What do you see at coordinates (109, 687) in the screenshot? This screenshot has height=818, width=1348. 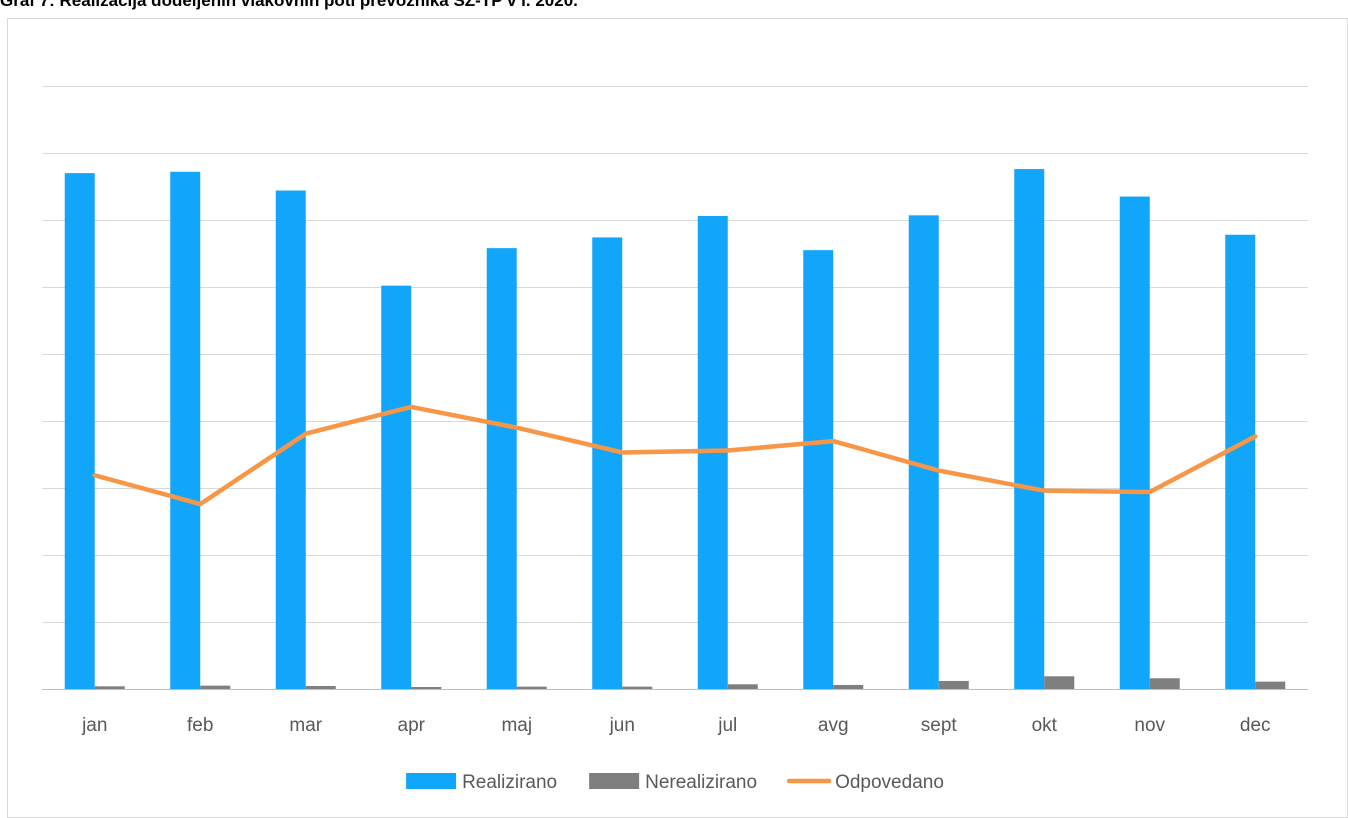 I see `bar-nerealizirano-jan` at bounding box center [109, 687].